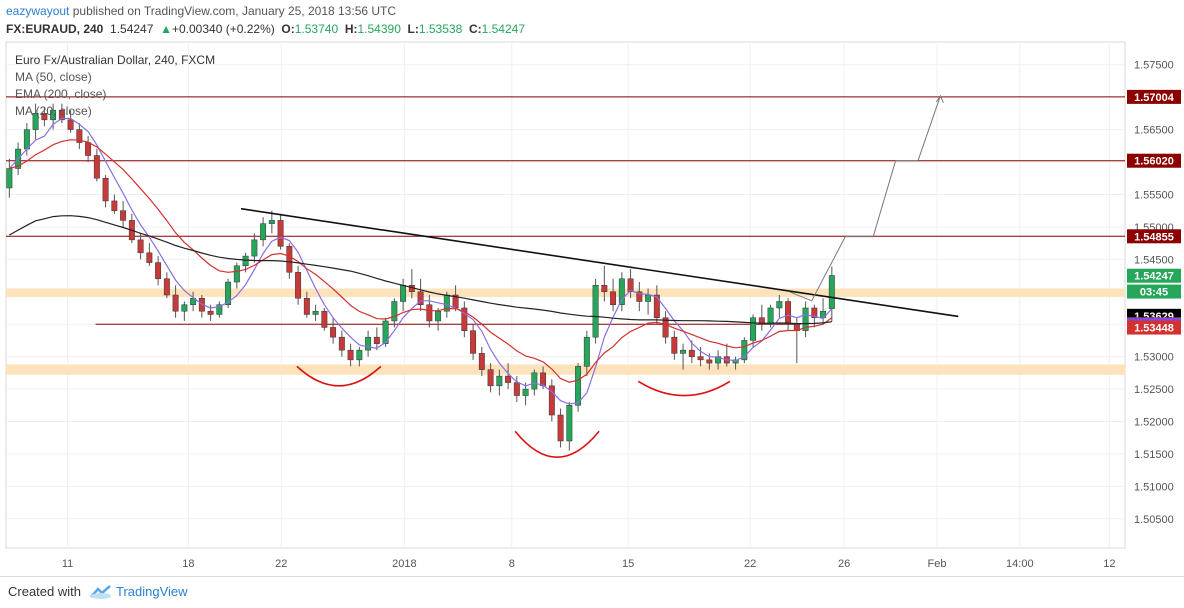 The height and width of the screenshot is (608, 1184). What do you see at coordinates (1154, 487) in the screenshot?
I see `y-tick-label: 1.51000` at bounding box center [1154, 487].